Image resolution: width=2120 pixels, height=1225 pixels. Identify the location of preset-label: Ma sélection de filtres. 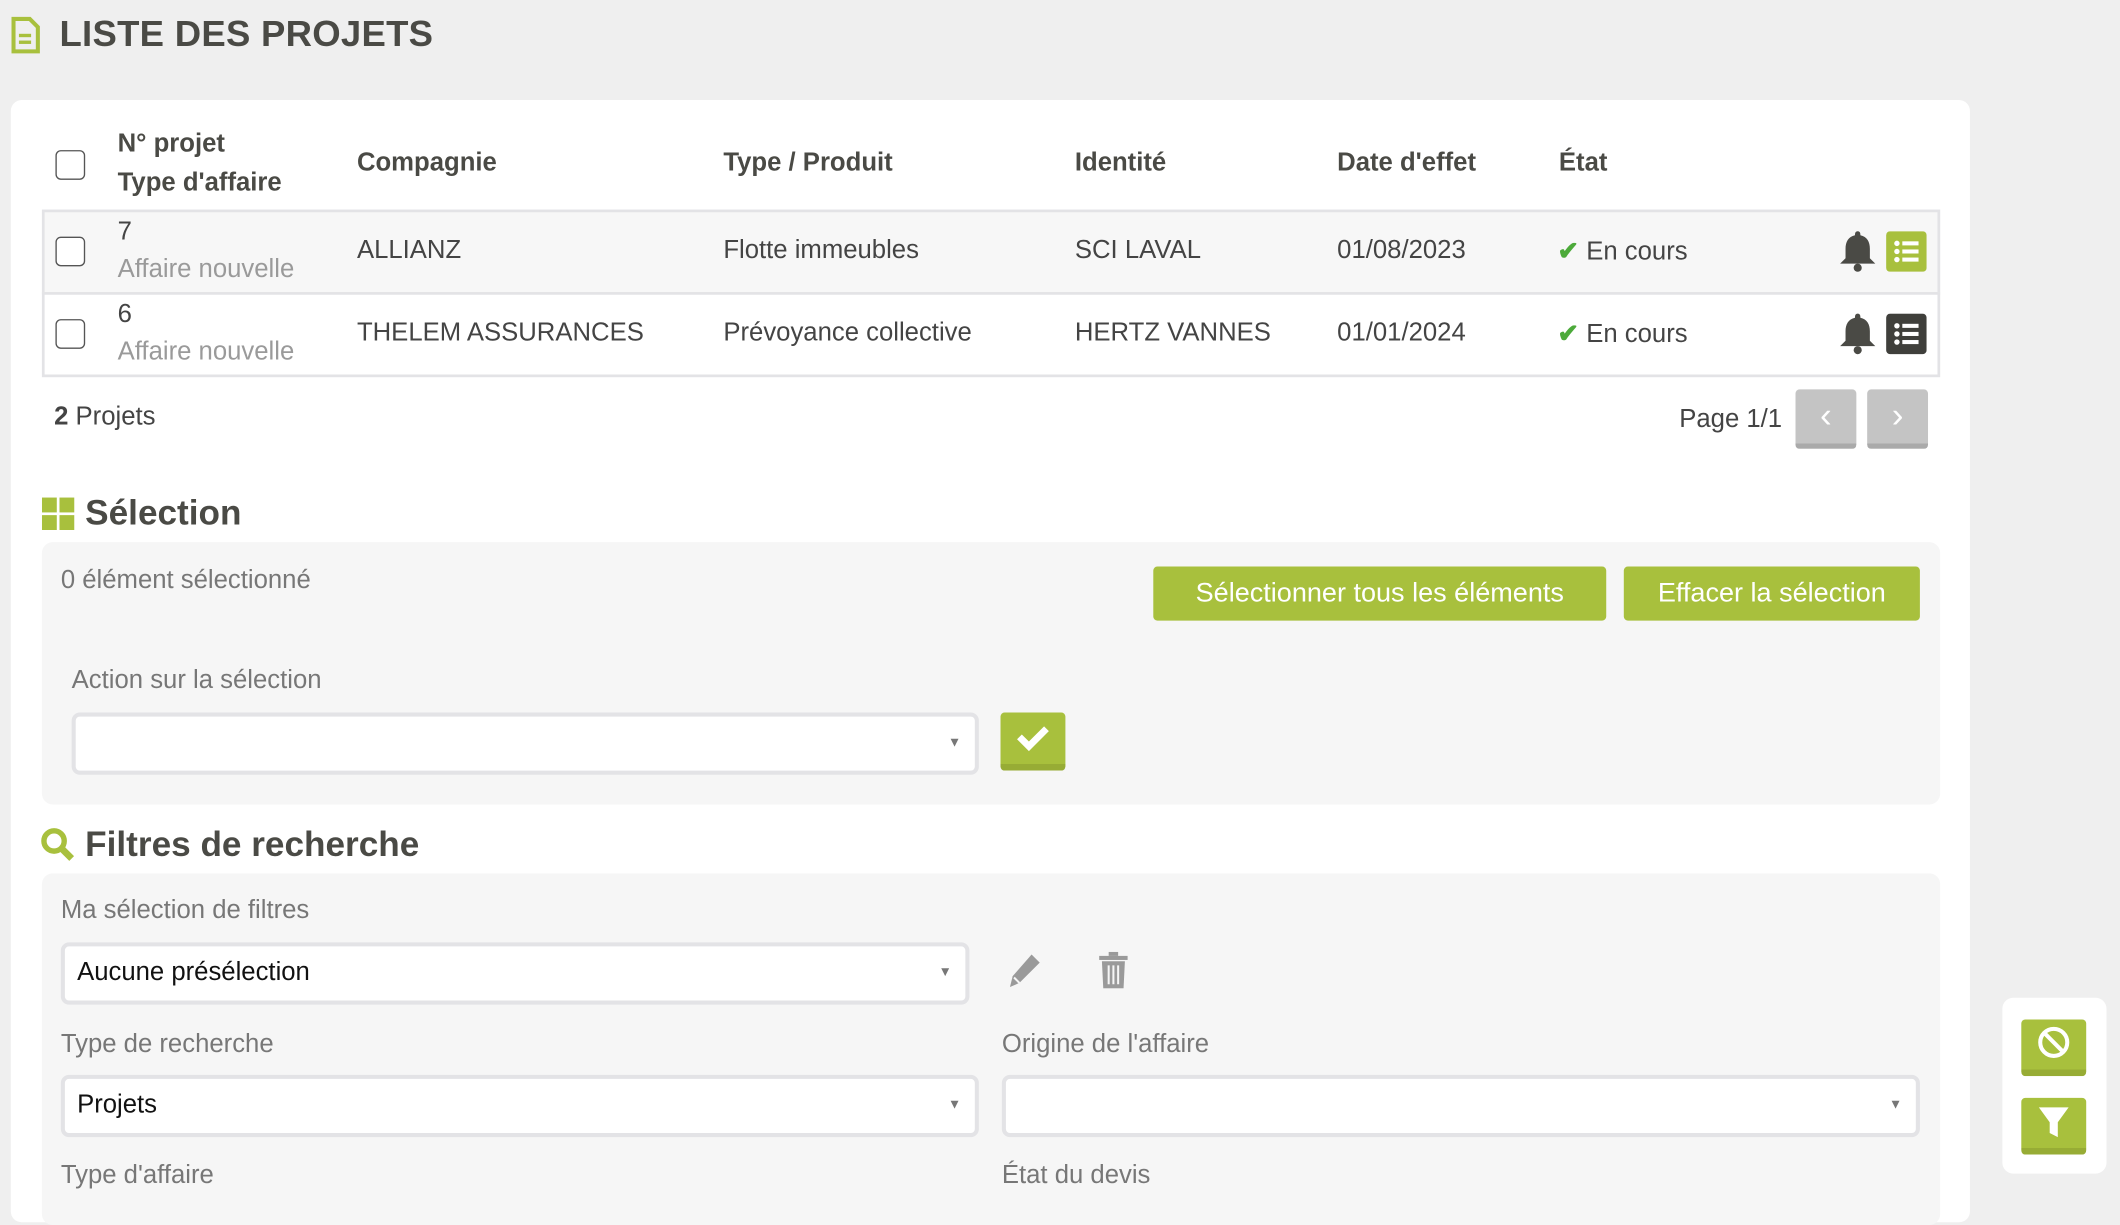
(185, 910).